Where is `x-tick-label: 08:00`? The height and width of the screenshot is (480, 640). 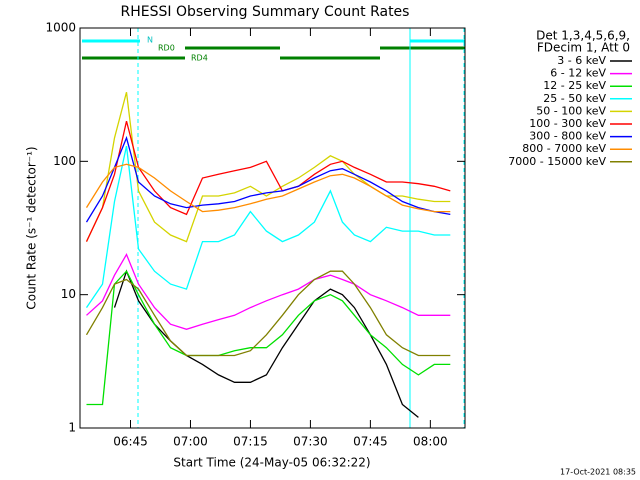
x-tick-label: 08:00 is located at coordinates (430, 442).